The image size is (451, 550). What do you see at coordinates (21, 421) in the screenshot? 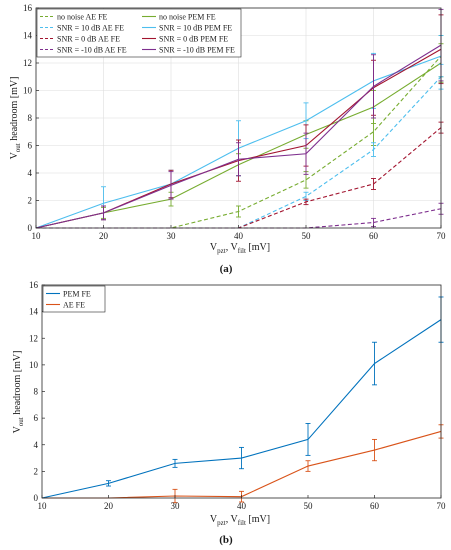
I see `y-label-sub-b: out` at bounding box center [21, 421].